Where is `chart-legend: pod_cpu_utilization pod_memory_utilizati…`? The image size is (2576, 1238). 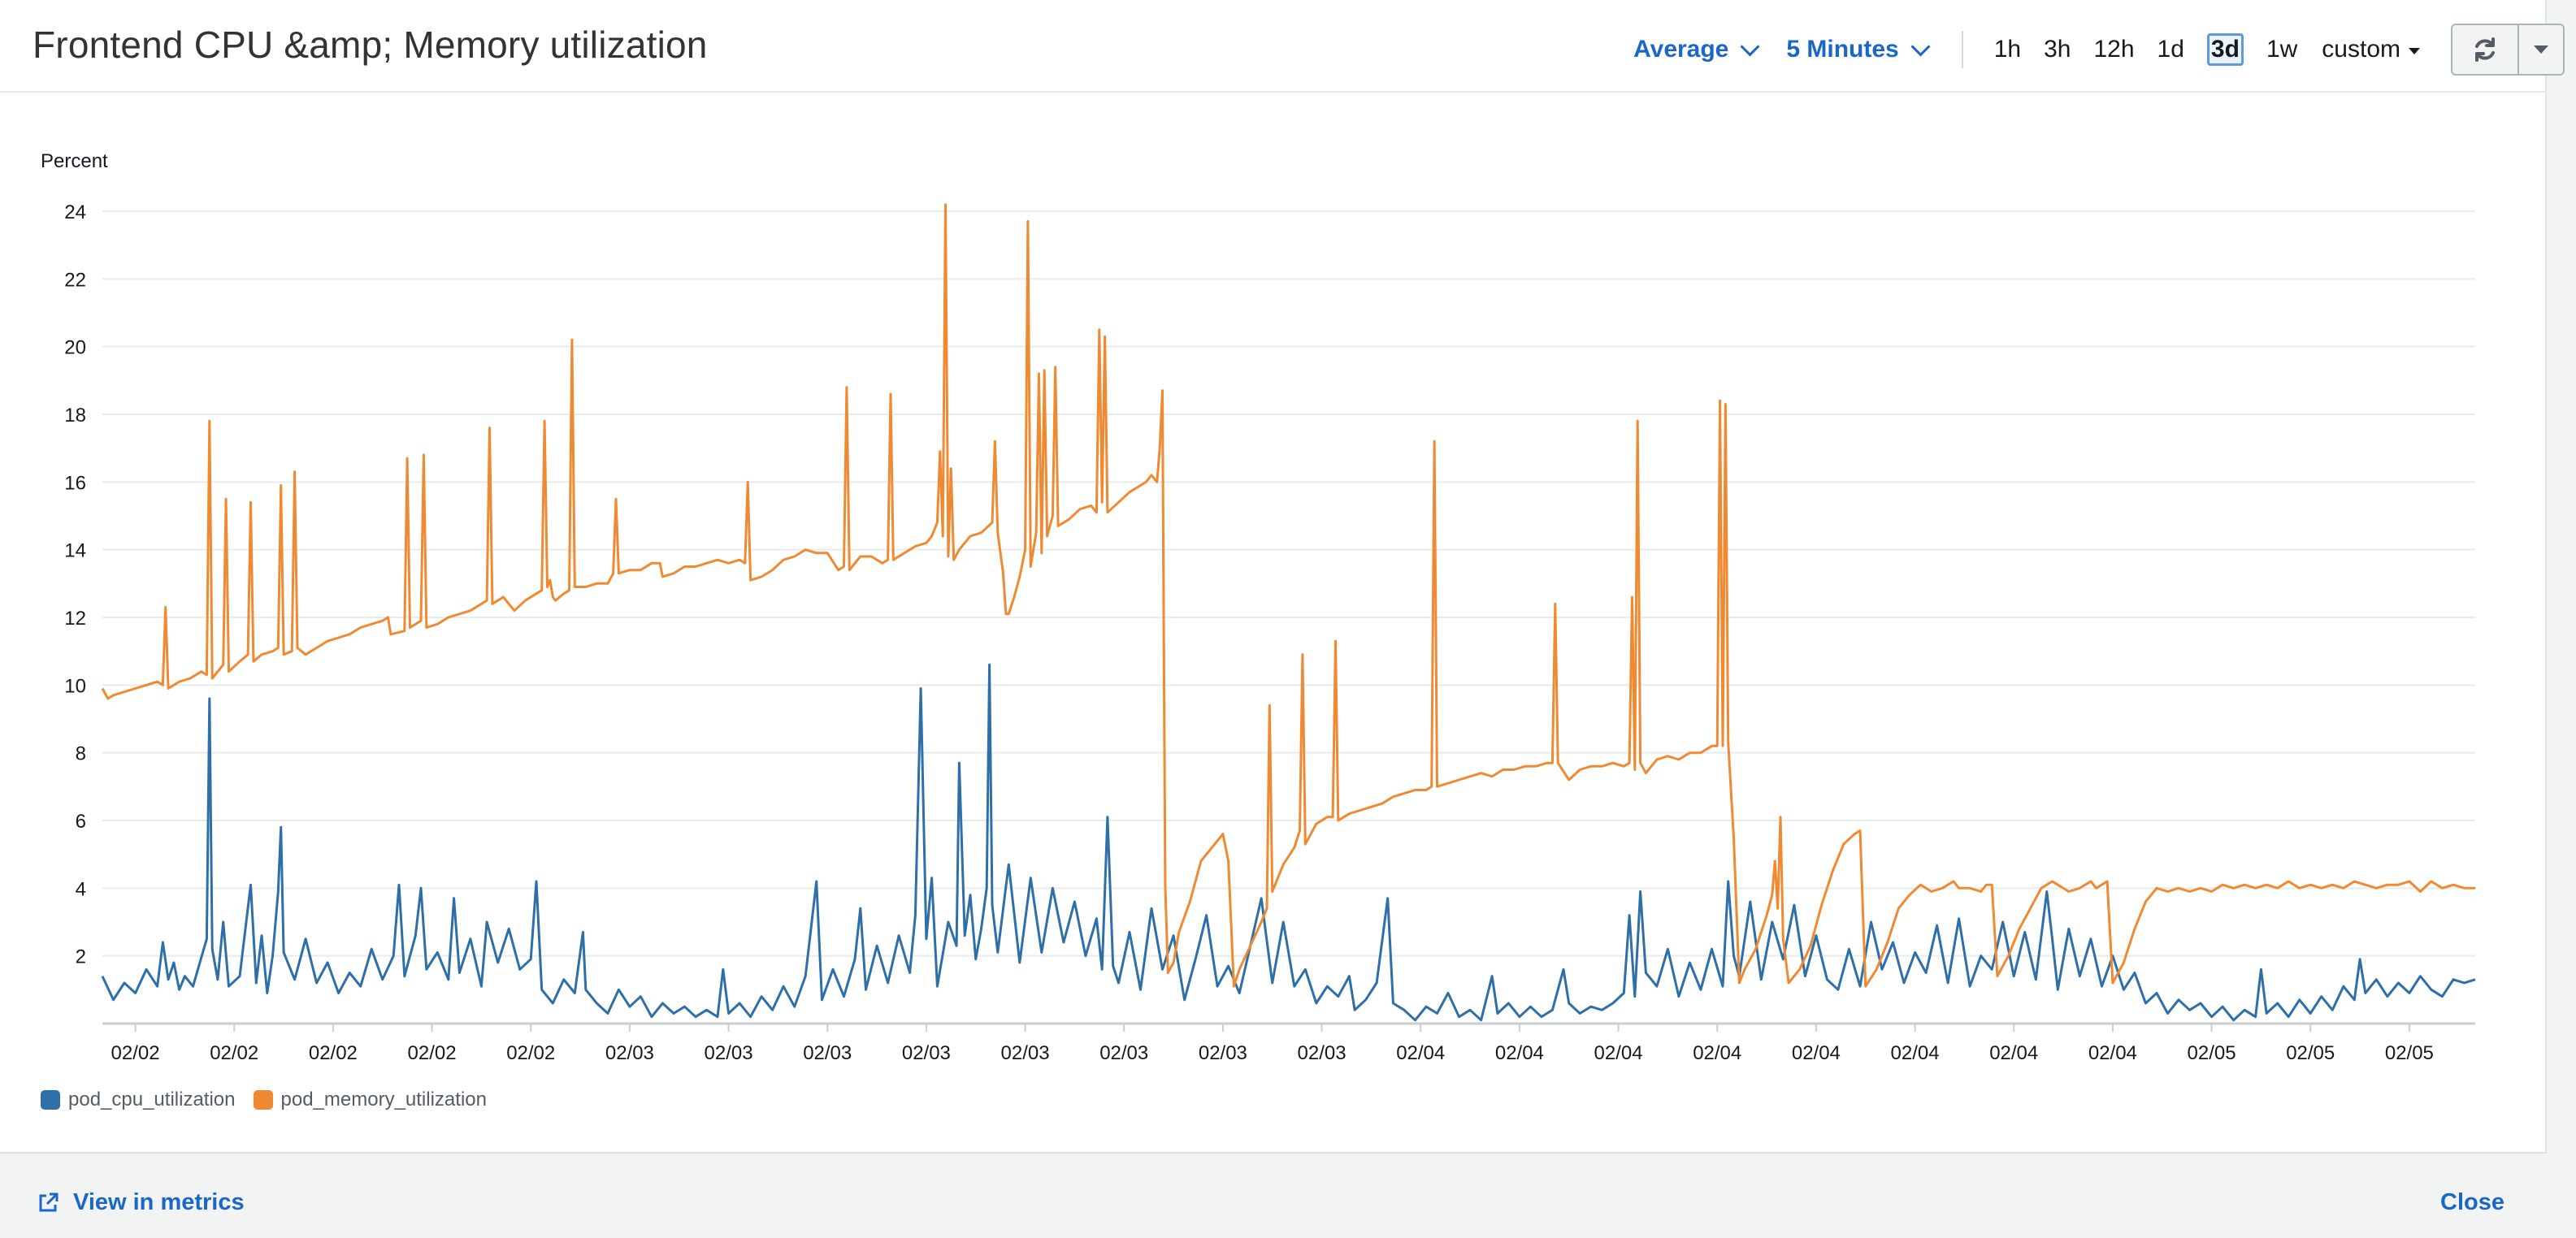
chart-legend: pod_cpu_utilization pod_memory_utilizati… is located at coordinates (273, 1100).